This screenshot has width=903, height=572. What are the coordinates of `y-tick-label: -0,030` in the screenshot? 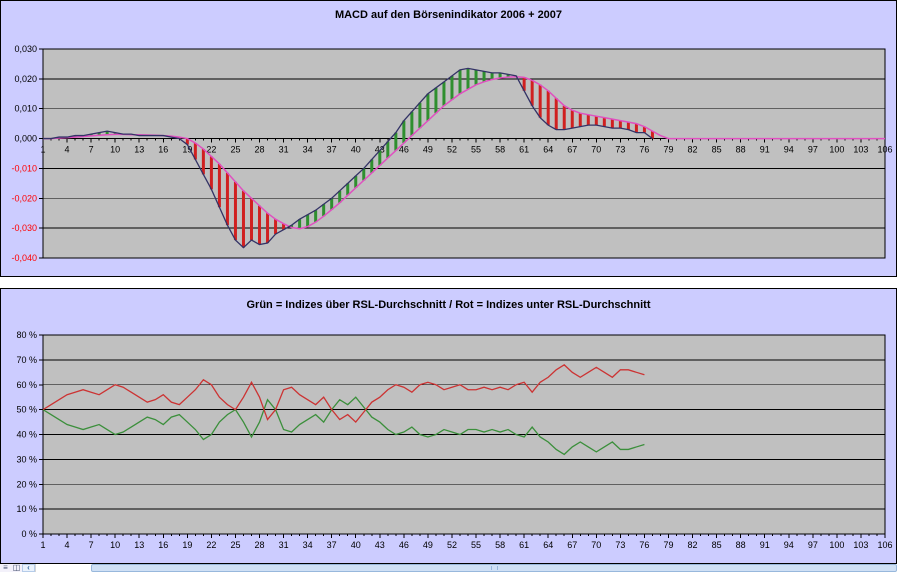 It's located at (24, 228).